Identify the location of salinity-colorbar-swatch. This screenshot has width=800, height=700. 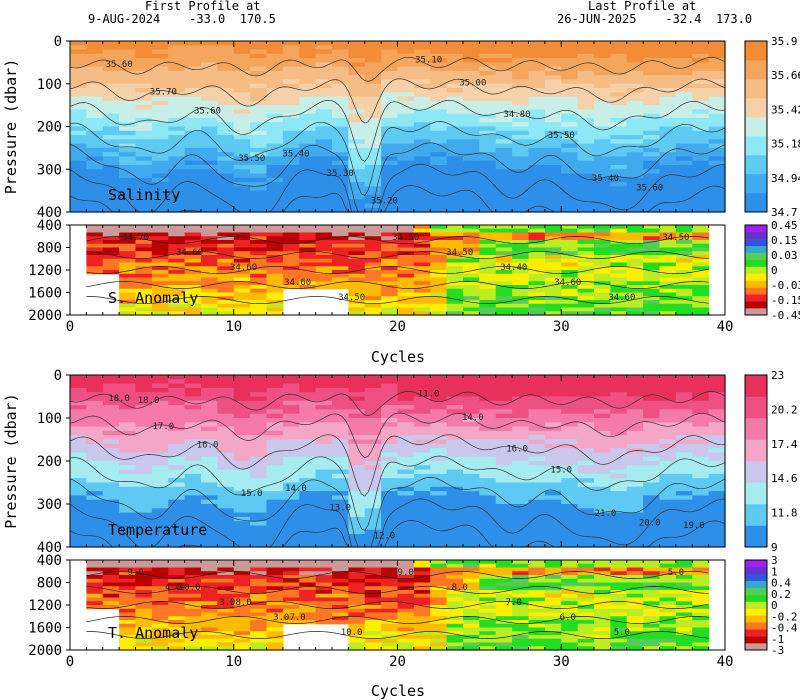
(756, 184).